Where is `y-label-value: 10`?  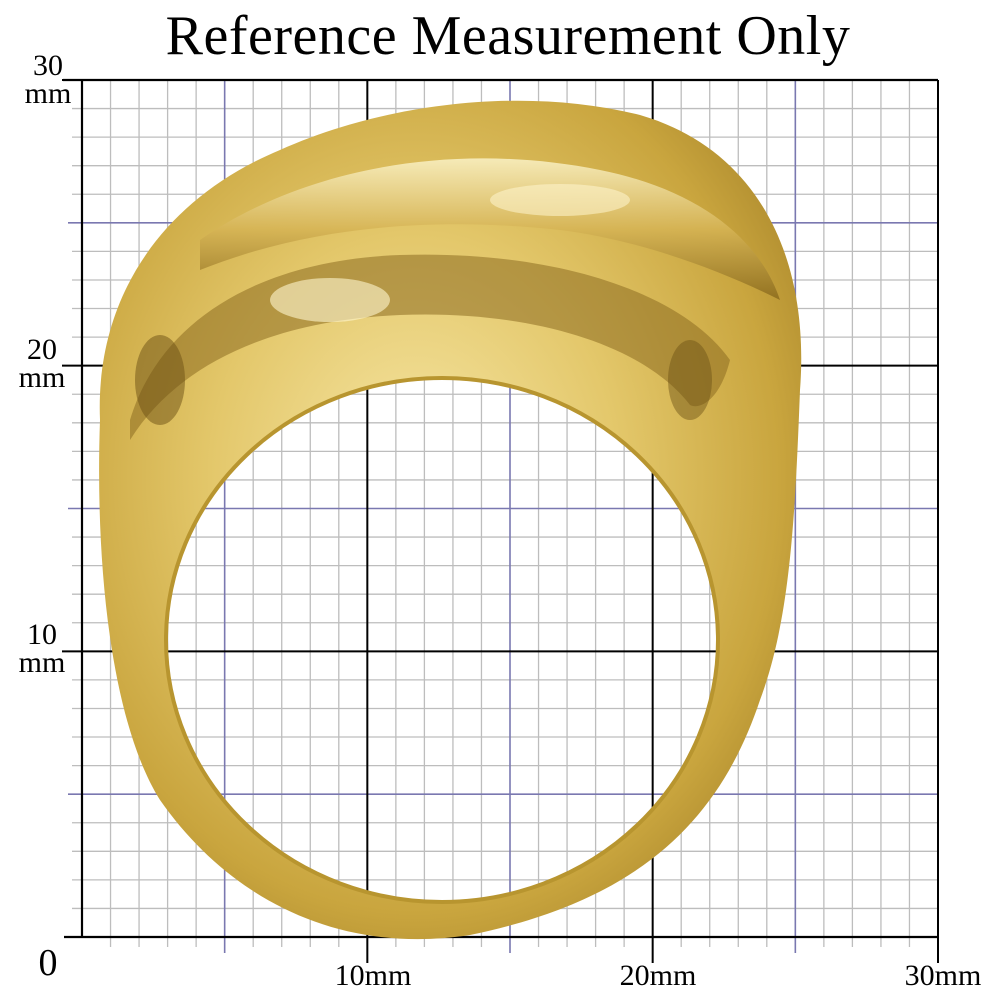
y-label-value: 10 is located at coordinates (42, 634).